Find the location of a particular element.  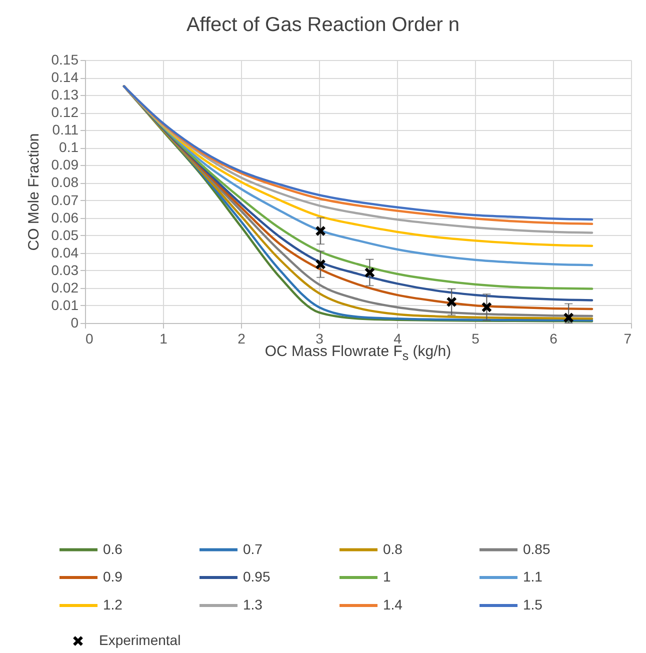

legend-label: 0.95 is located at coordinates (256, 576).